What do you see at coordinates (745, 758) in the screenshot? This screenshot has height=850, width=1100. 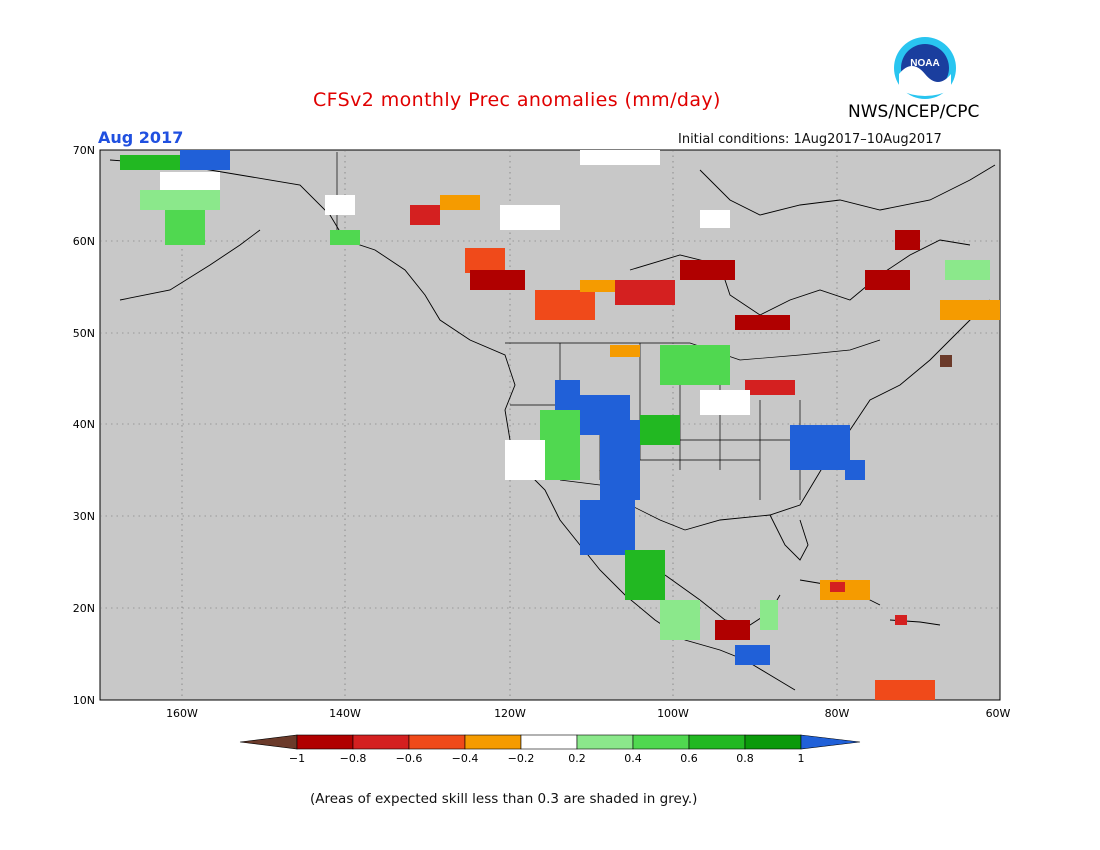 I see `colorbar-label: 0.8` at bounding box center [745, 758].